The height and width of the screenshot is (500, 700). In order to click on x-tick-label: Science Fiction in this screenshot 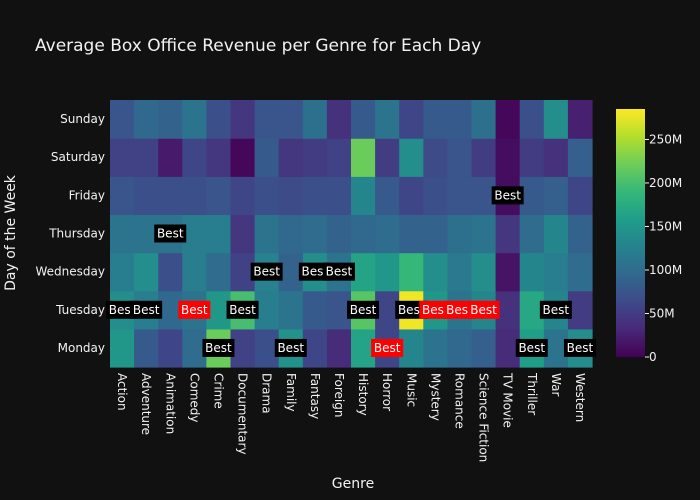, I will do `click(484, 417)`.